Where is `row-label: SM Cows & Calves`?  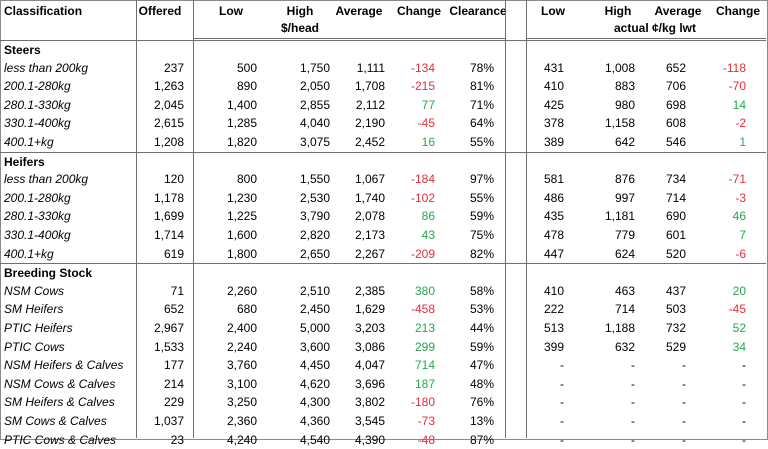 row-label: SM Cows & Calves is located at coordinates (55, 421).